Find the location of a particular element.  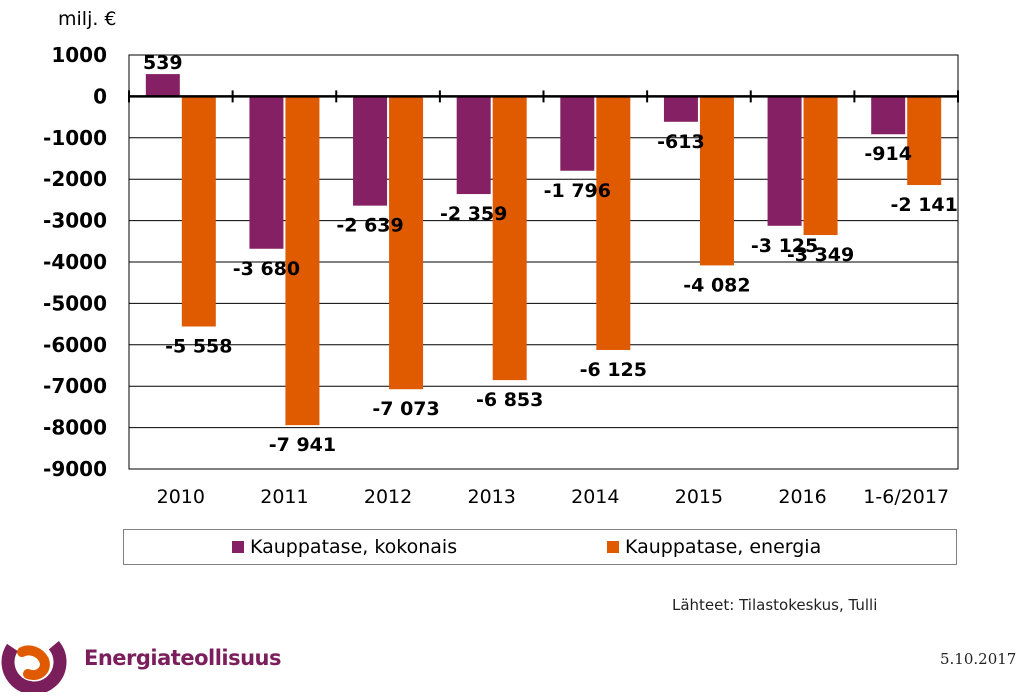

y-tick-label: 1000 is located at coordinates (79, 55).